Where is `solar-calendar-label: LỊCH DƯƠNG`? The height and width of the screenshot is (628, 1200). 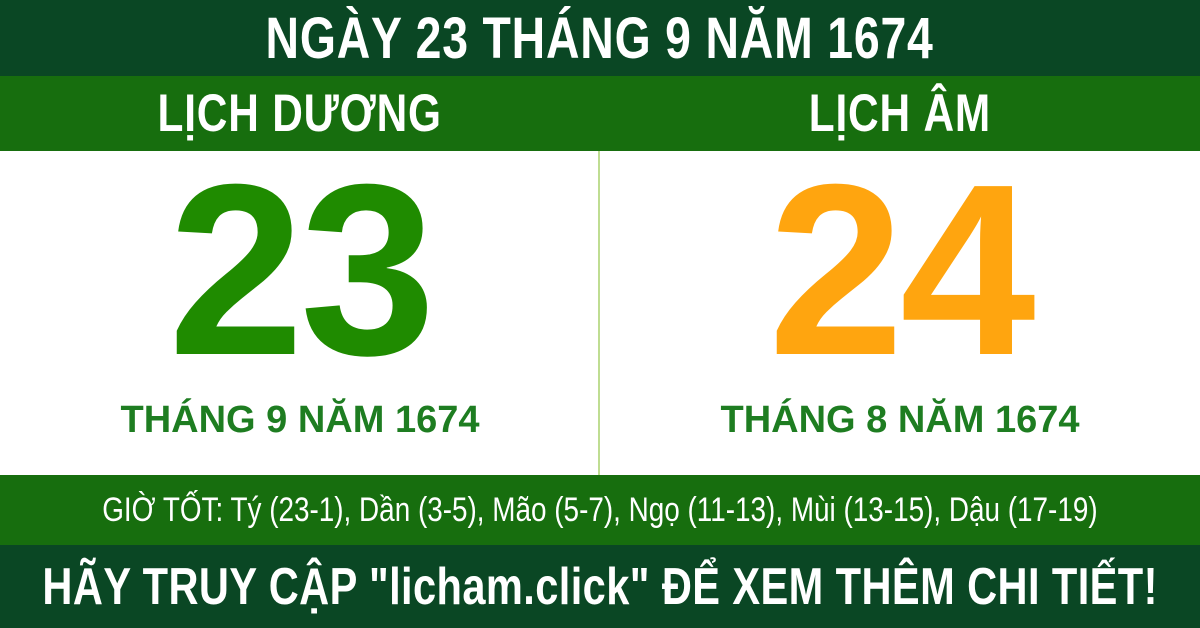
solar-calendar-label: LỊCH DƯƠNG is located at coordinates (300, 113).